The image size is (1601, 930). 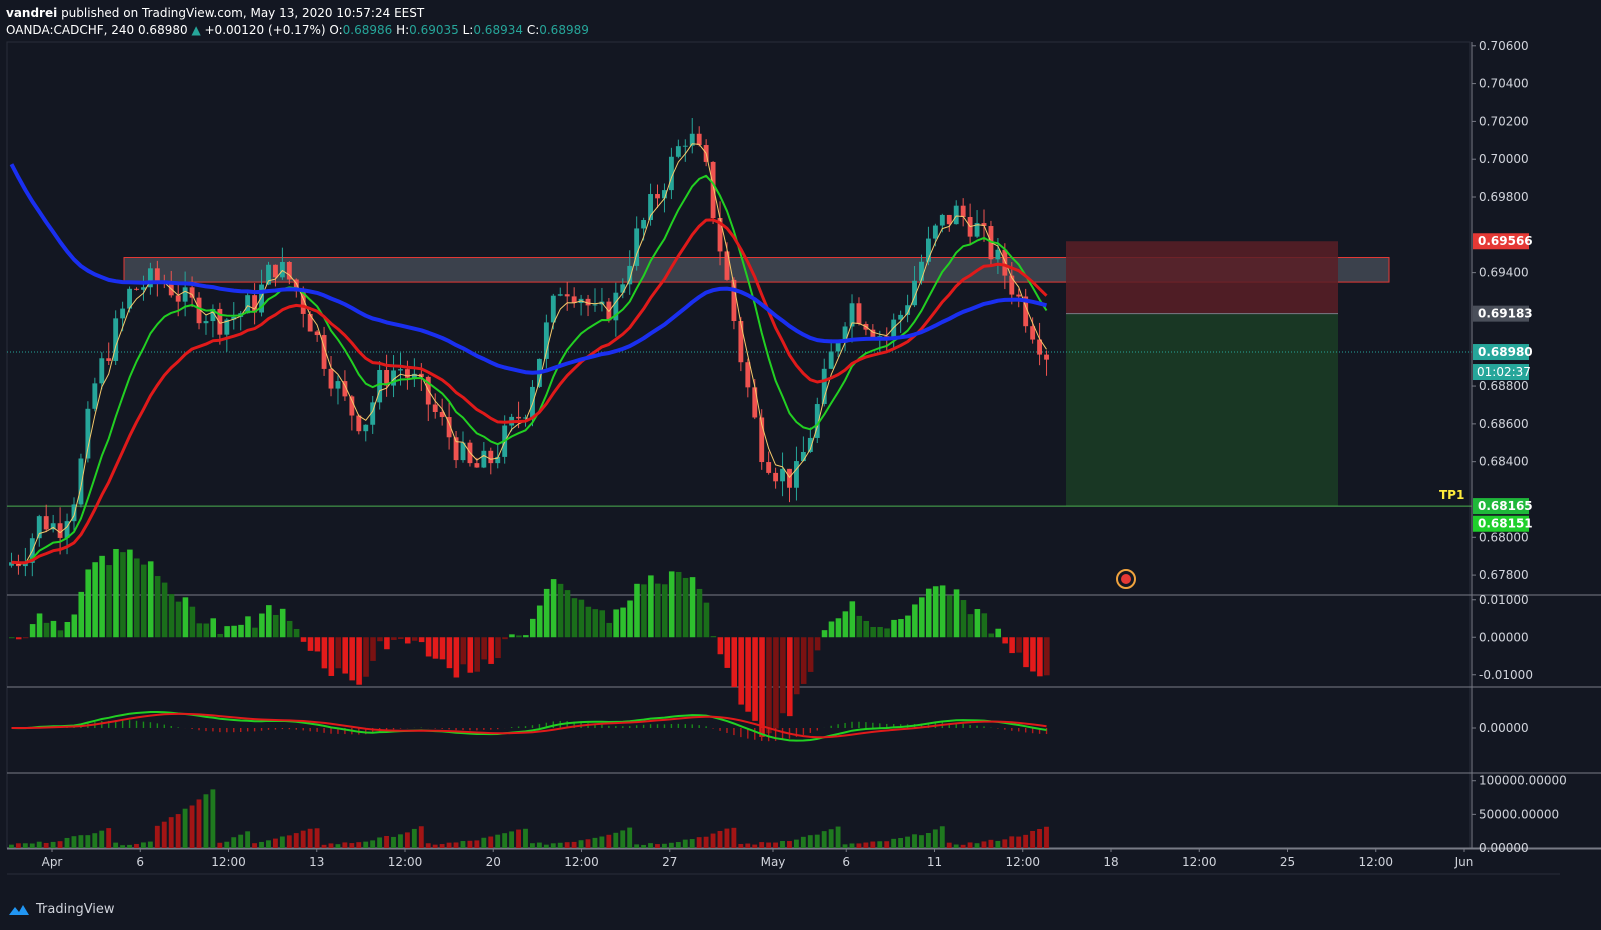 I want to click on price-tick-label: 0.70400, so click(x=1504, y=84).